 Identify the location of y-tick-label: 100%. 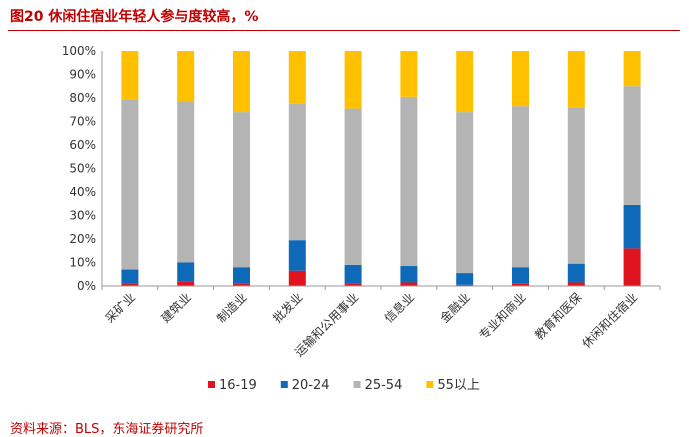
(79, 51).